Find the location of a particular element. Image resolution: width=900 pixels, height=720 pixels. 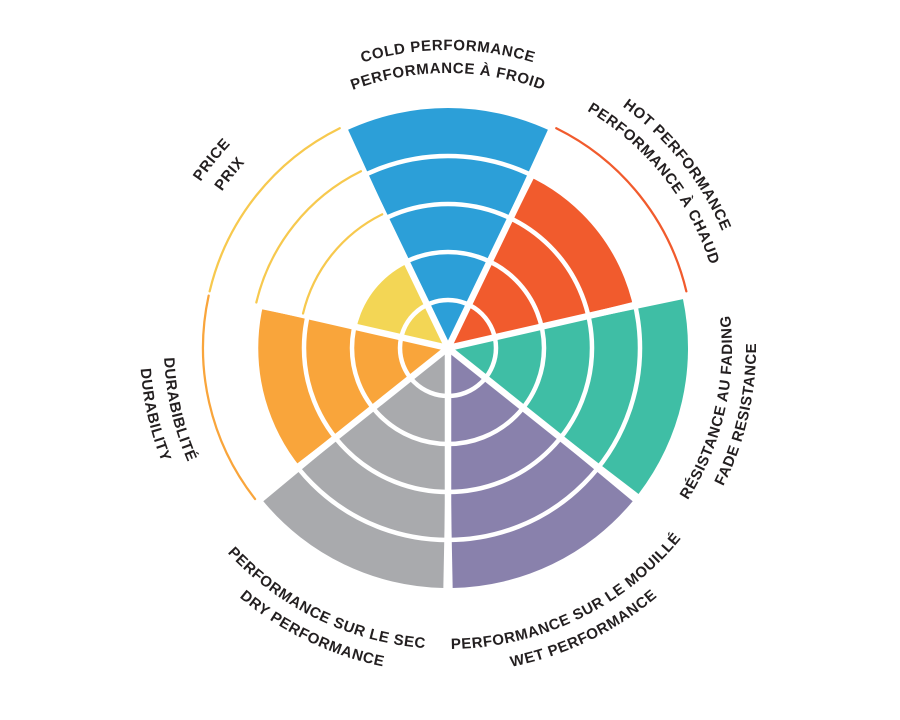

sector-fill-dry-performance is located at coordinates (355, 468).